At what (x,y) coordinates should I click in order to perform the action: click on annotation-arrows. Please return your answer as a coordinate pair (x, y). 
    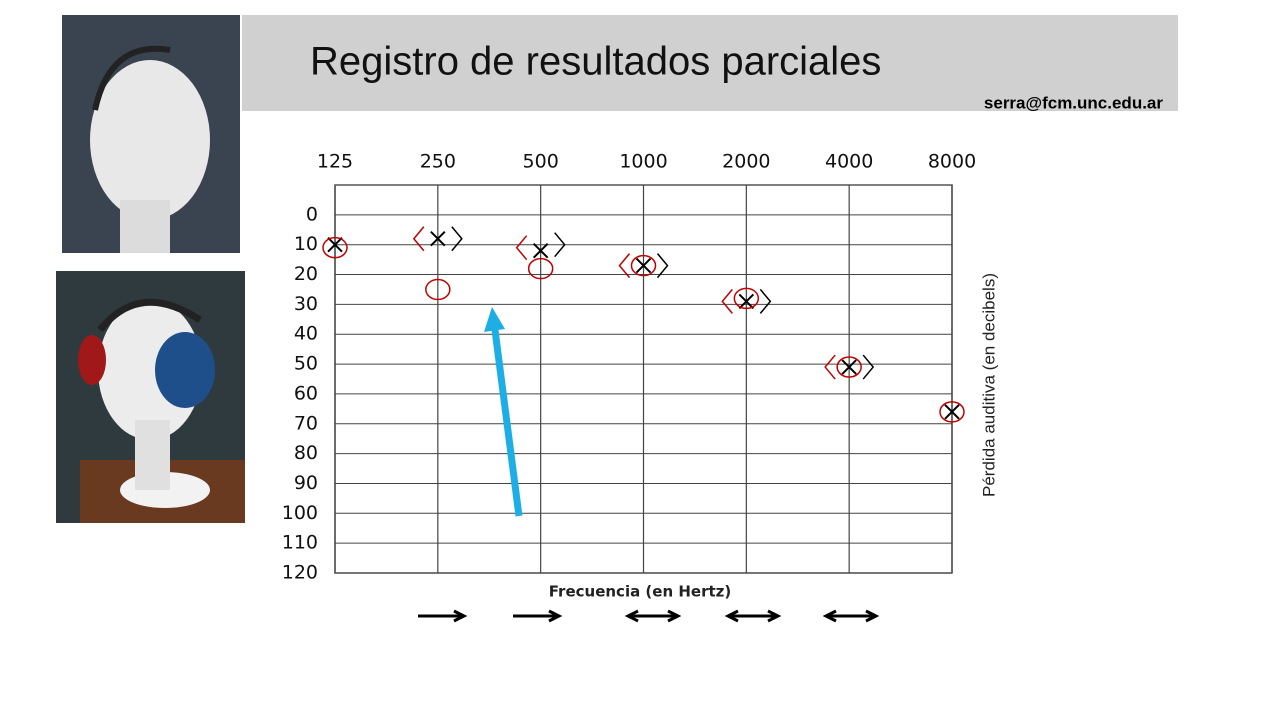
    Looking at the image, I should click on (649, 616).